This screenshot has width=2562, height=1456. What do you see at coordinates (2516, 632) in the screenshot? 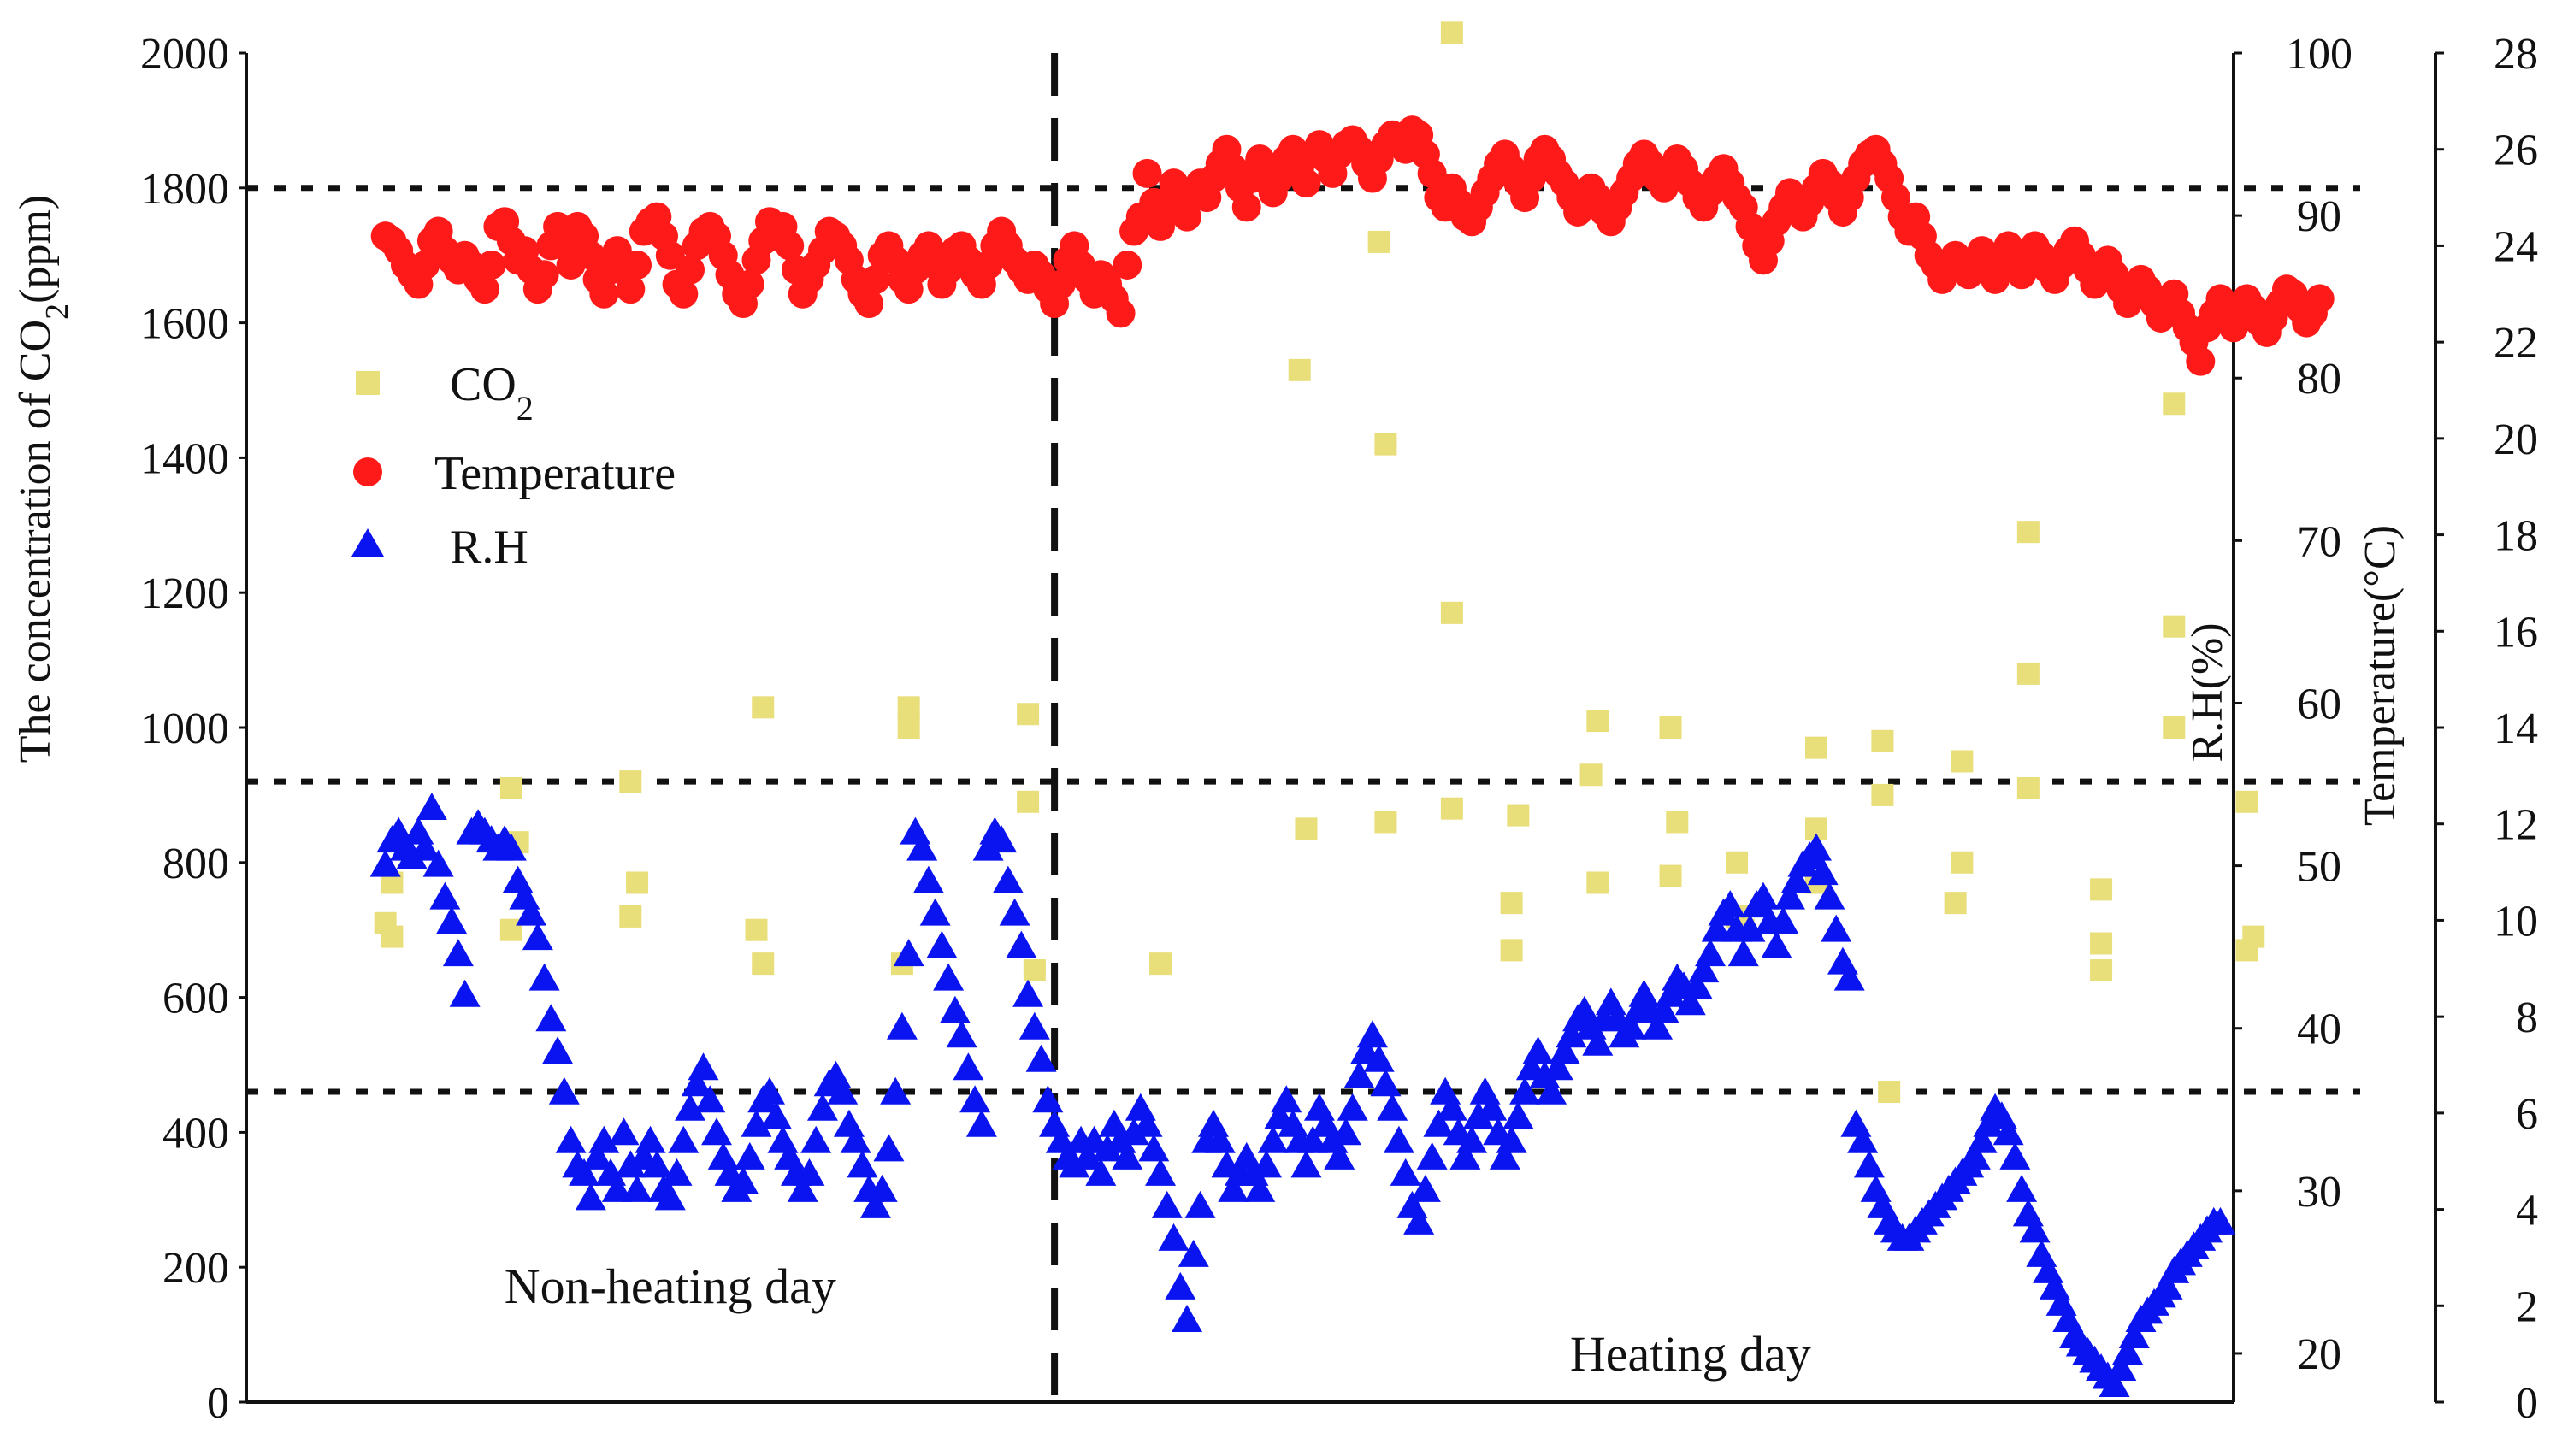
I see `temp-tick-label: 16` at bounding box center [2516, 632].